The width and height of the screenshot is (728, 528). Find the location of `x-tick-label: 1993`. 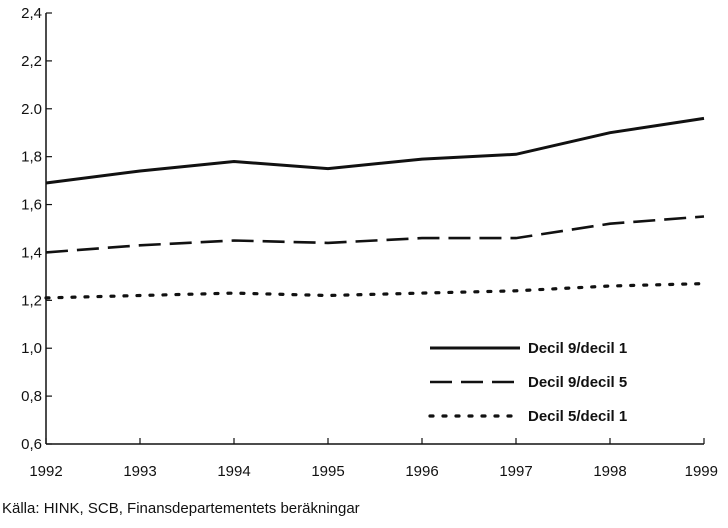

x-tick-label: 1993 is located at coordinates (139, 471).